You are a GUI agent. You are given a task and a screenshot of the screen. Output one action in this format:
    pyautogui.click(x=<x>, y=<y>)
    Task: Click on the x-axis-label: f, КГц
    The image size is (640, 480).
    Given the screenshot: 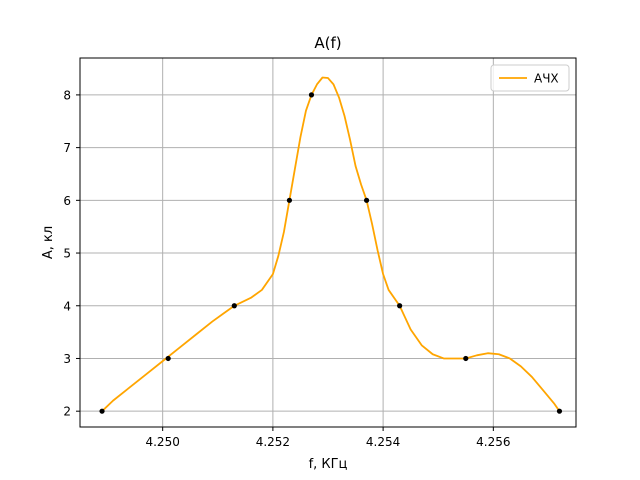 What is the action you would take?
    pyautogui.click(x=328, y=464)
    